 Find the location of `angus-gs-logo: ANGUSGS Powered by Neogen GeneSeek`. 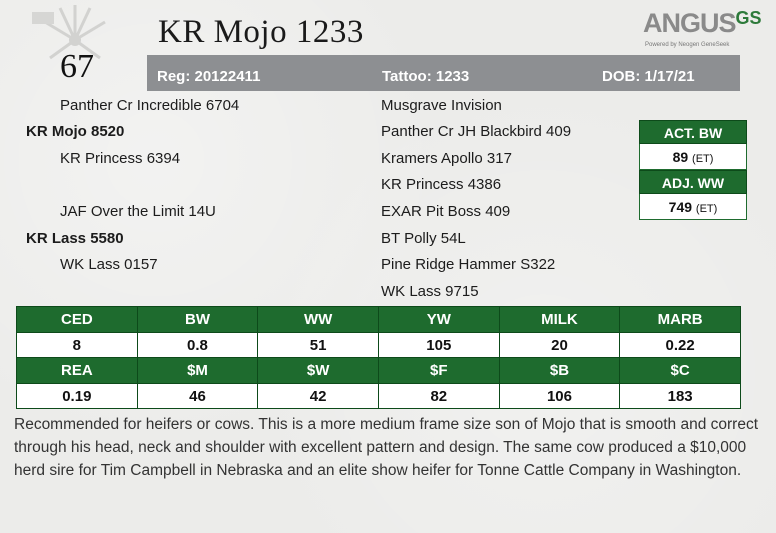

angus-gs-logo: ANGUSGS Powered by Neogen GeneSeek is located at coordinates (702, 30).